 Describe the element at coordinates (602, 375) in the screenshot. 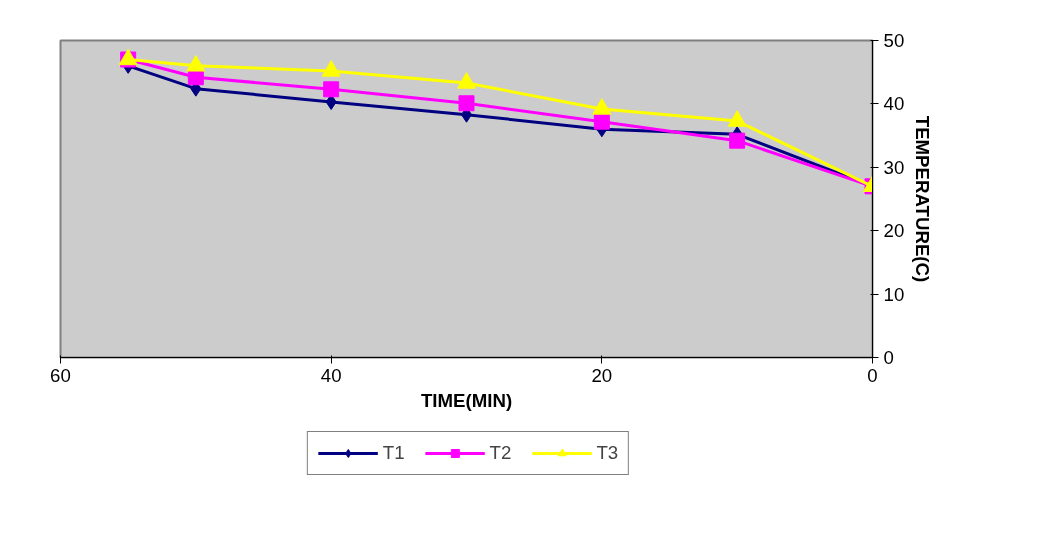

I see `x-tick-label: 20` at that location.